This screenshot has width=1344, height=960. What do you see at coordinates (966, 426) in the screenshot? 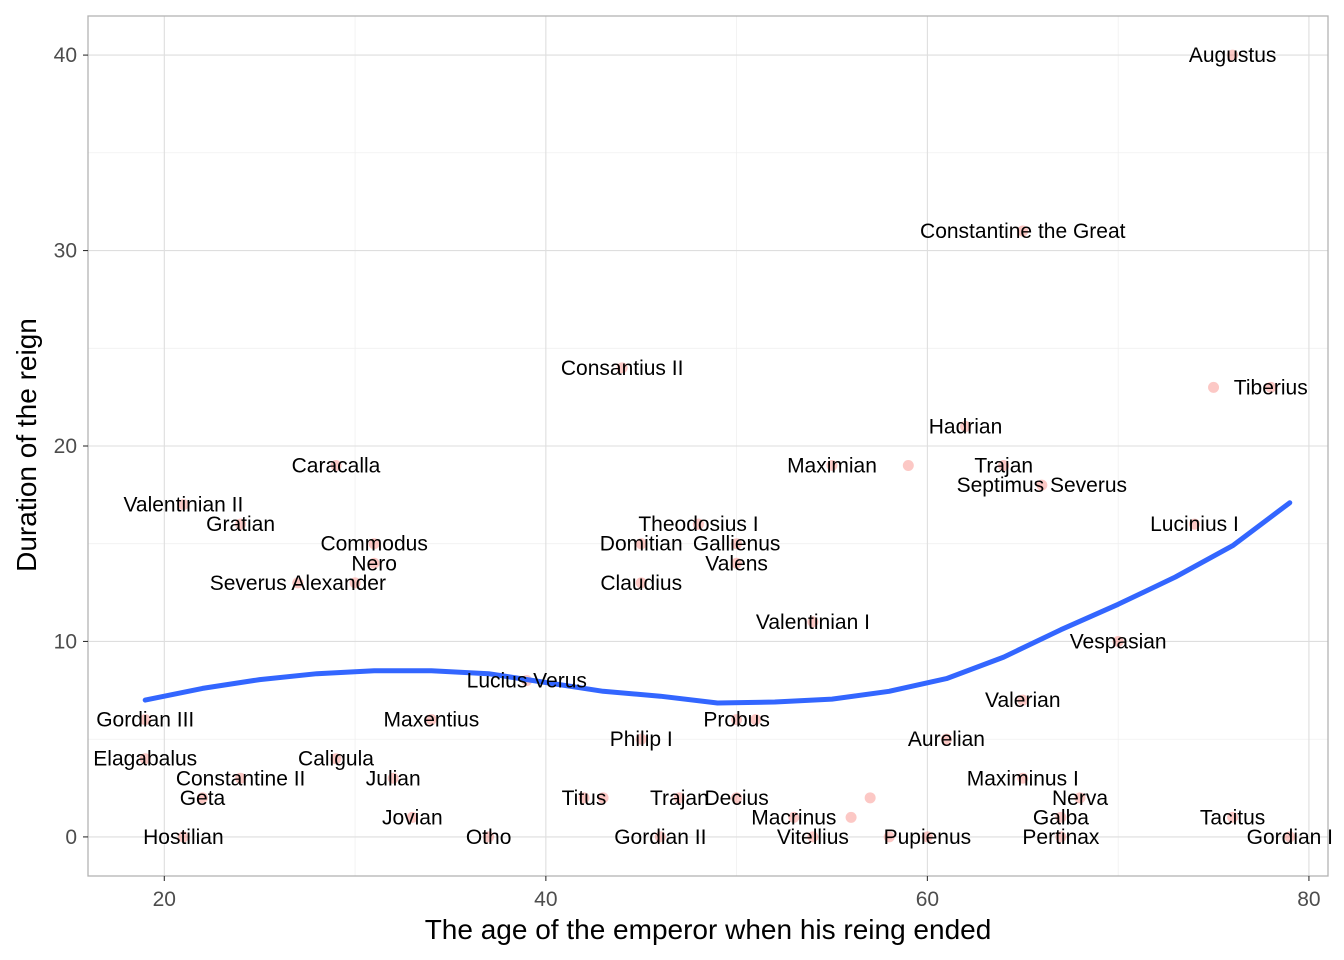
I see `point-label: Hadrian` at bounding box center [966, 426].